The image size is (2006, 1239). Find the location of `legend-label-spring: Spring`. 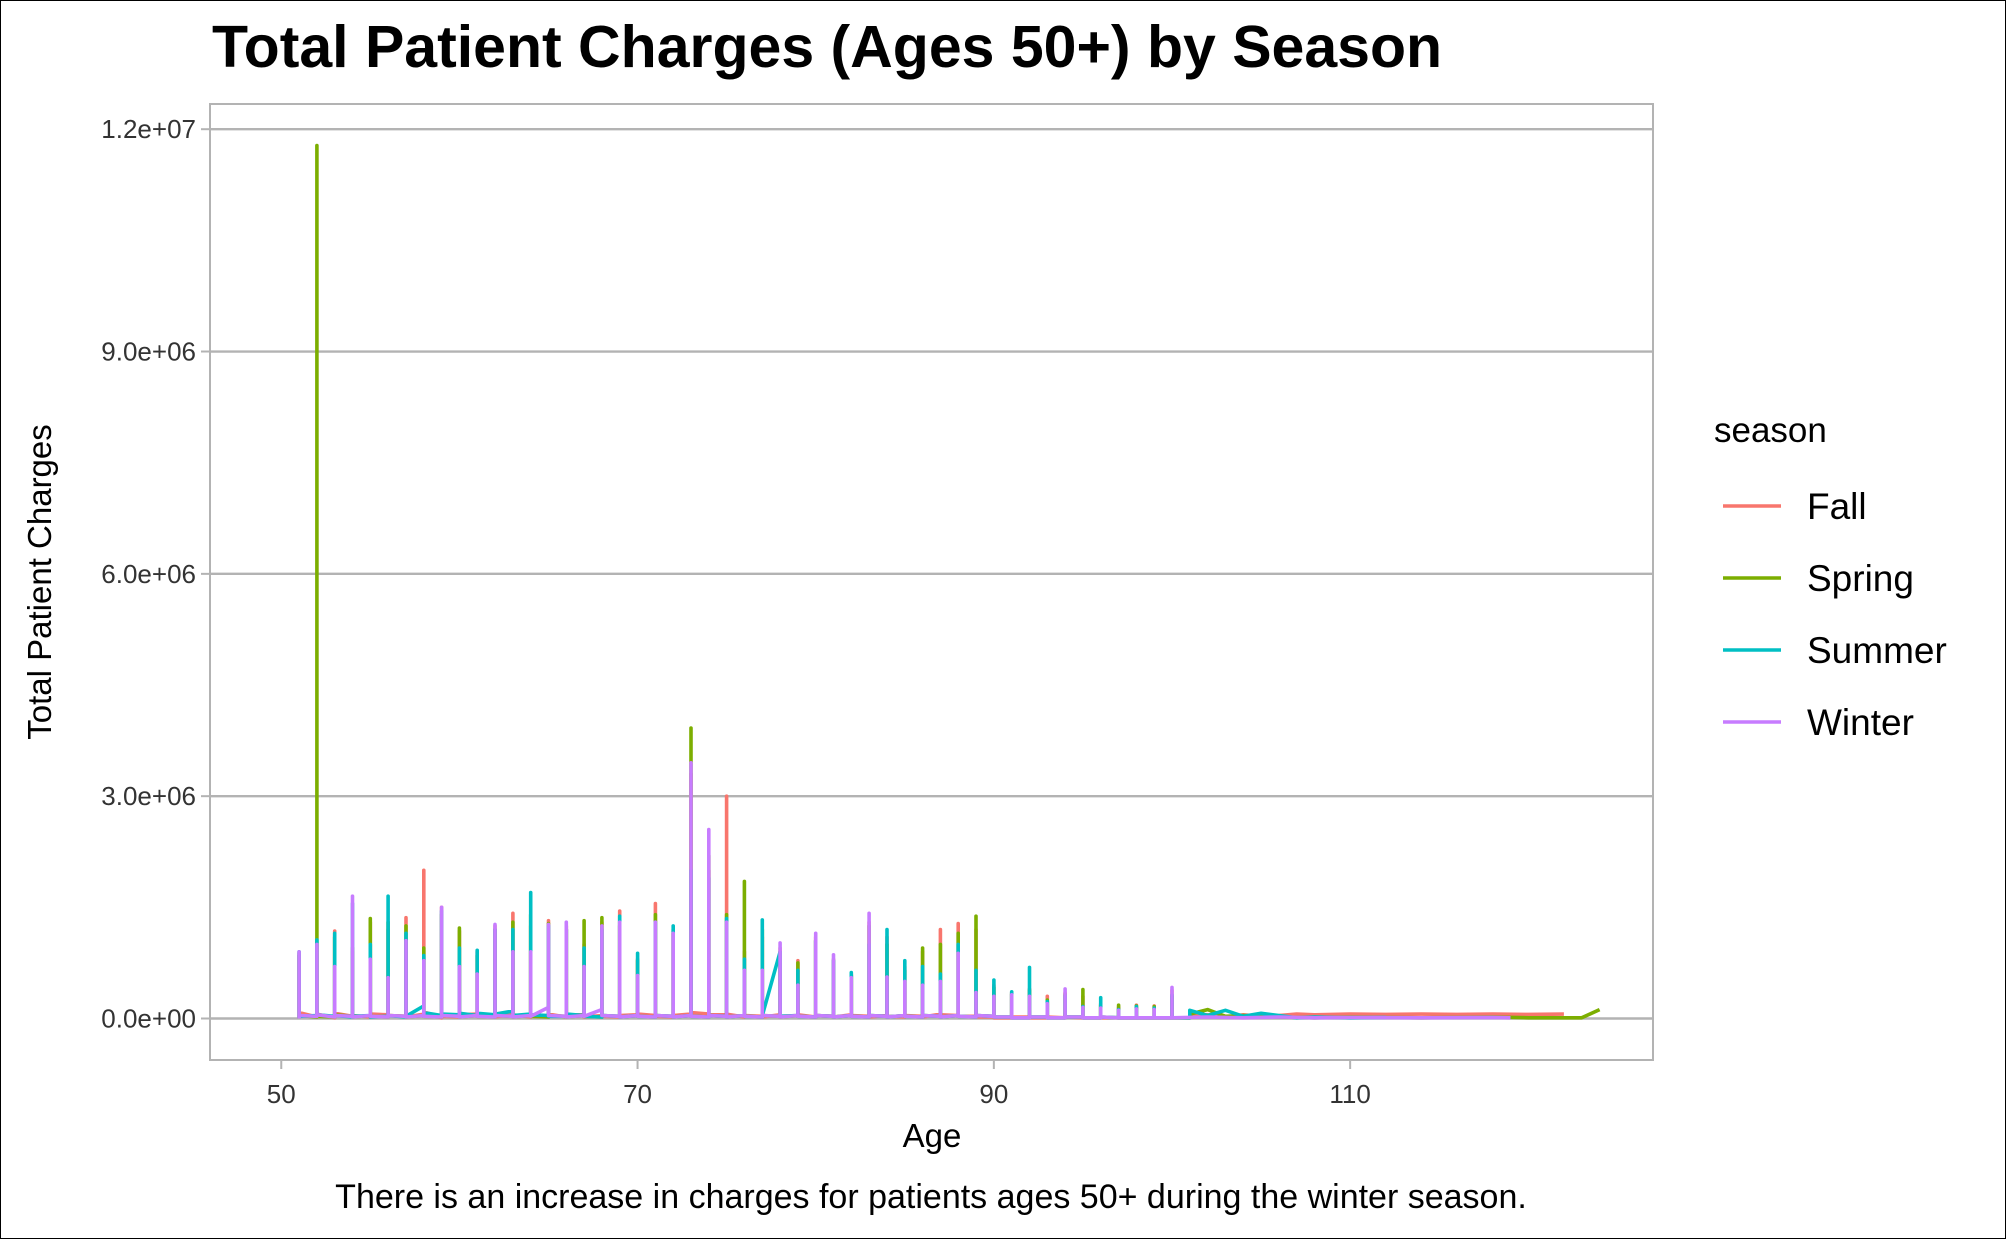

legend-label-spring: Spring is located at coordinates (1860, 578).